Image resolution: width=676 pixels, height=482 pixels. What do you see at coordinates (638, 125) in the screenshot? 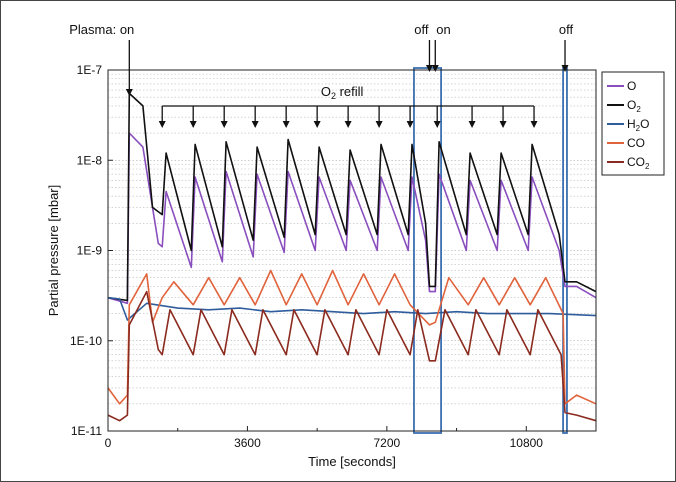
I see `legend-label: H2O` at bounding box center [638, 125].